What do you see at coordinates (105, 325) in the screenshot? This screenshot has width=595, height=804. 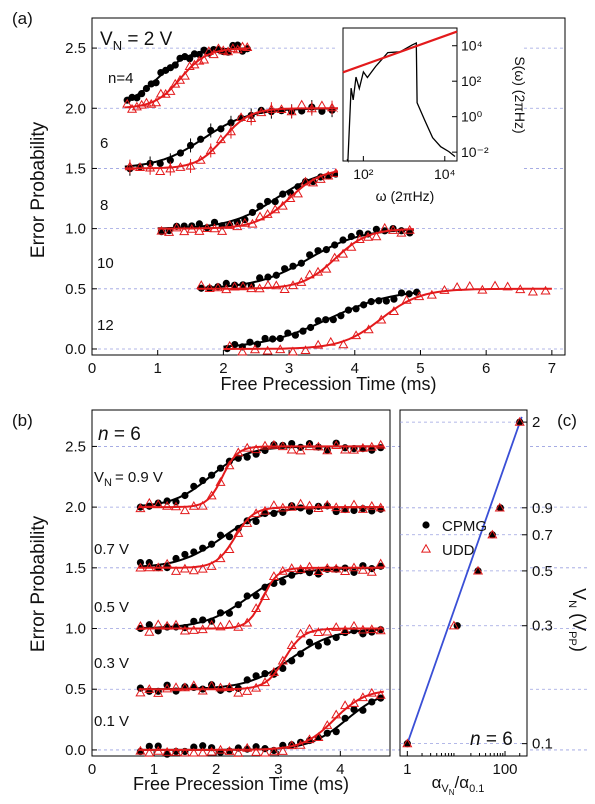 I see `series-label: 12` at bounding box center [105, 325].